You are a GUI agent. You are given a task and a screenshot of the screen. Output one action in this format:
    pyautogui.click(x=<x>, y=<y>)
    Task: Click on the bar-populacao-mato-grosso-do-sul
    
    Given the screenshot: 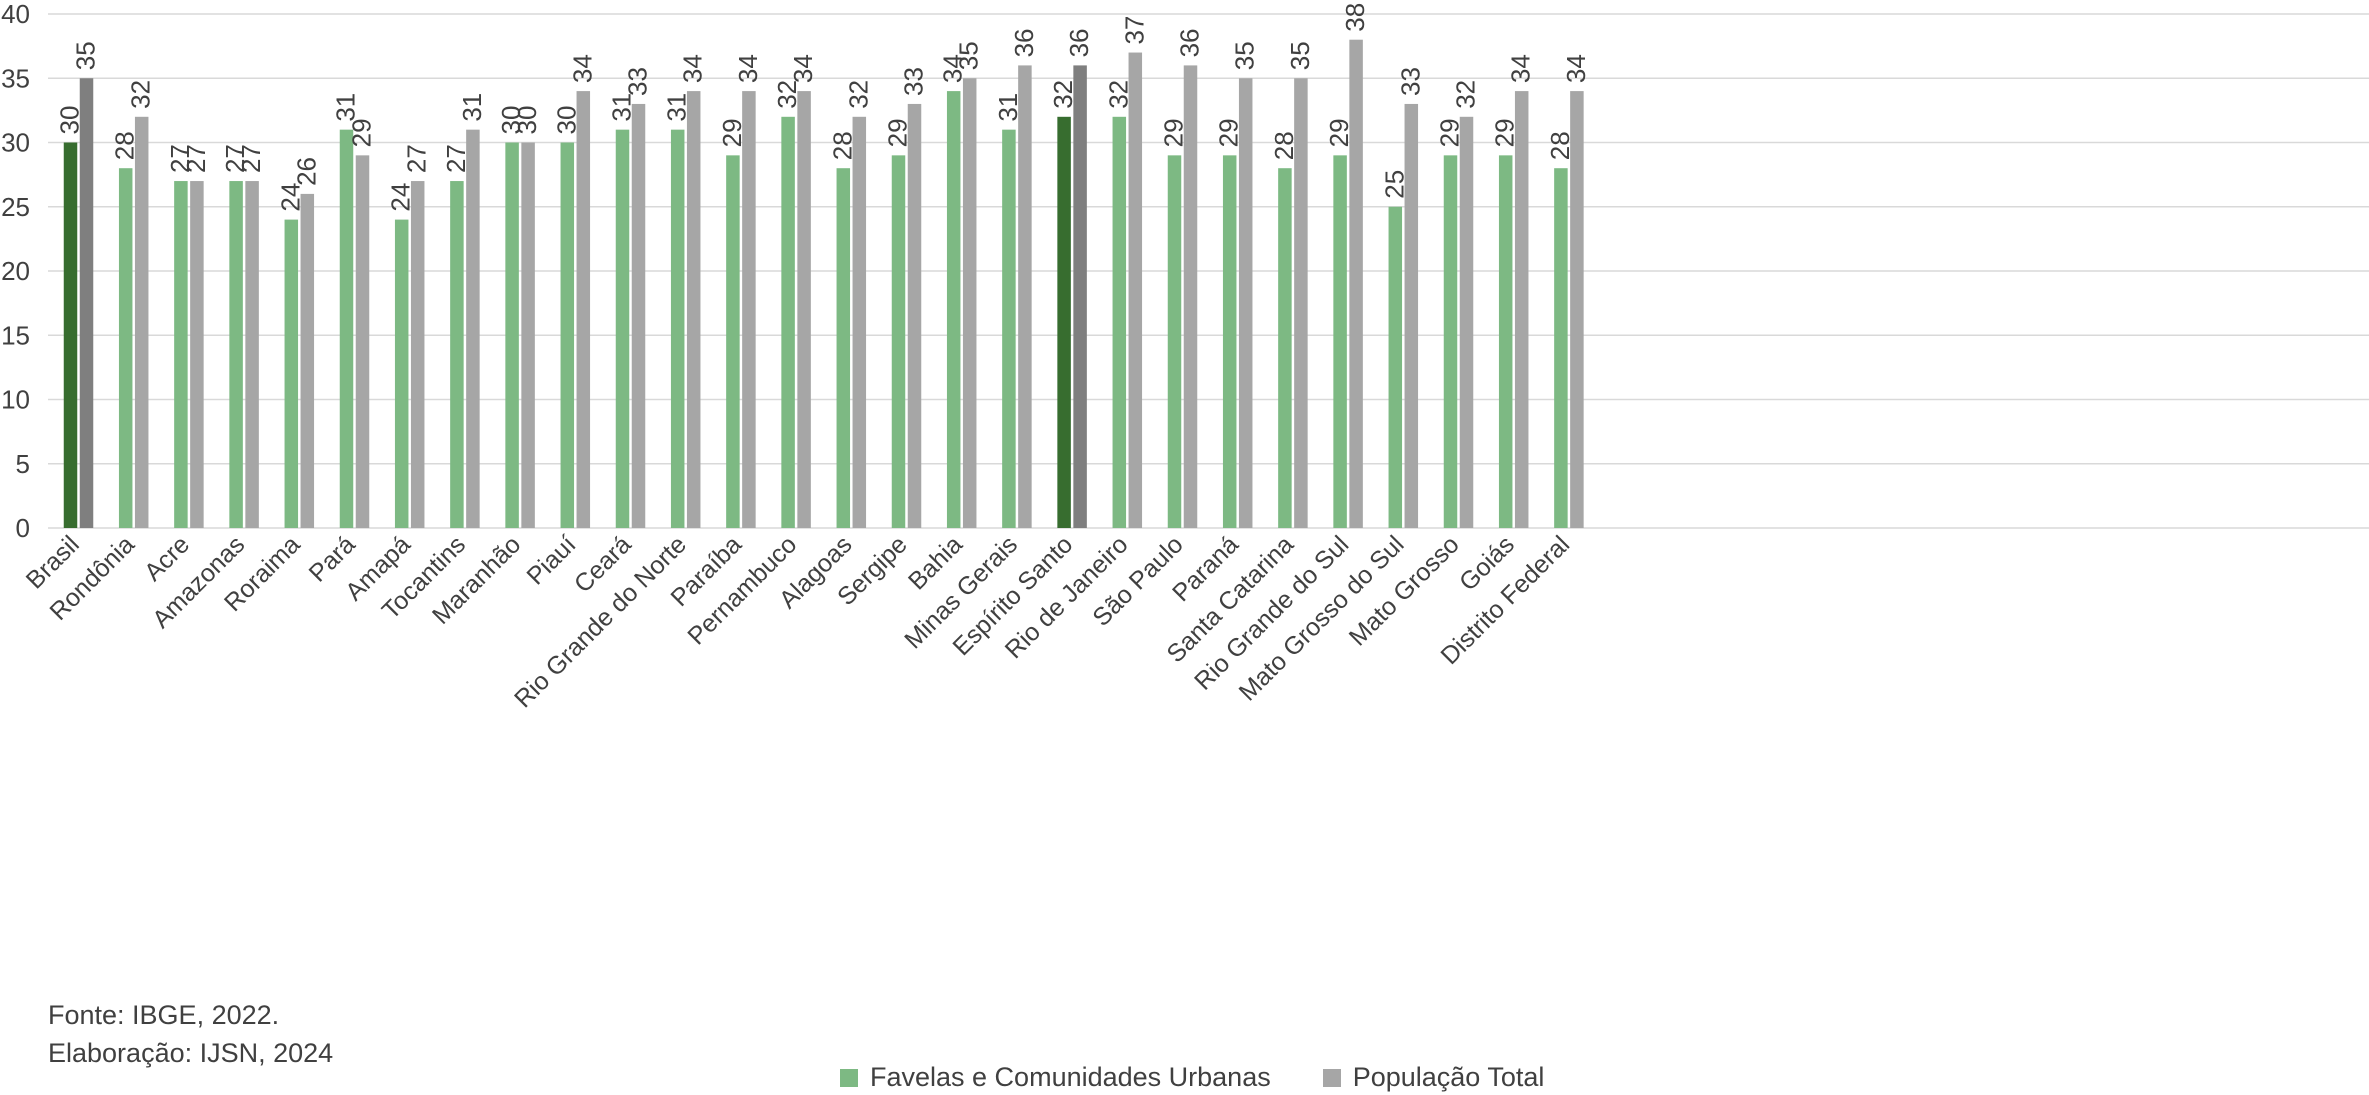 What is the action you would take?
    pyautogui.click(x=1411, y=315)
    